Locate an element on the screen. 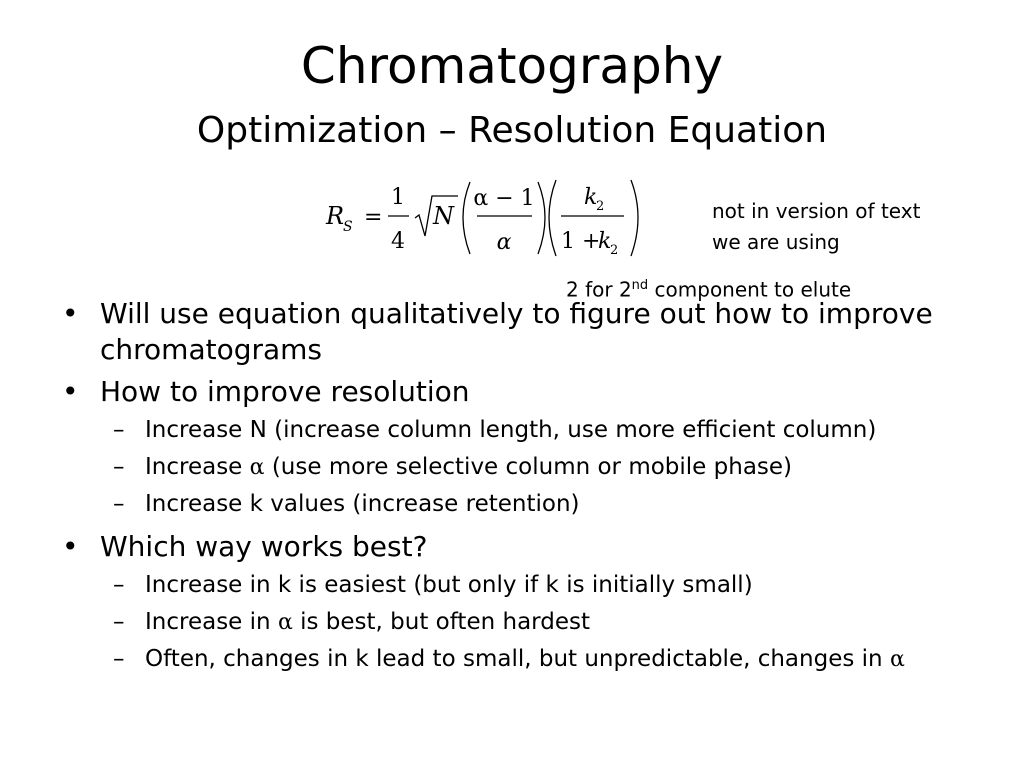  eq-frac3-numerator-k: k is located at coordinates (590, 197).